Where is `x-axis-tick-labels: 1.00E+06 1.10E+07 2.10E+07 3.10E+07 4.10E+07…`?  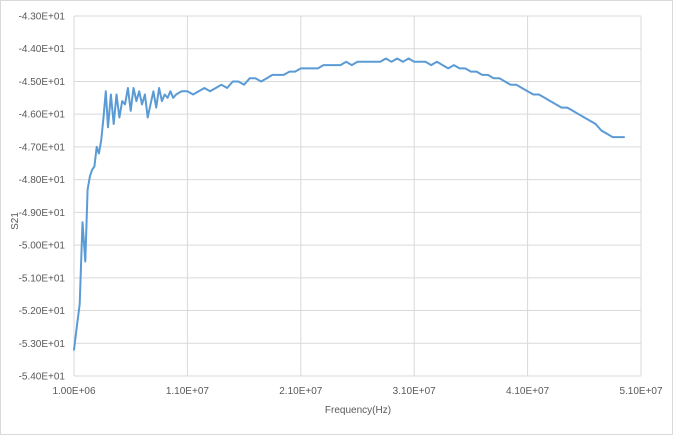
x-axis-tick-labels: 1.00E+06 1.10E+07 2.10E+07 3.10E+07 4.10E+07… is located at coordinates (357, 391).